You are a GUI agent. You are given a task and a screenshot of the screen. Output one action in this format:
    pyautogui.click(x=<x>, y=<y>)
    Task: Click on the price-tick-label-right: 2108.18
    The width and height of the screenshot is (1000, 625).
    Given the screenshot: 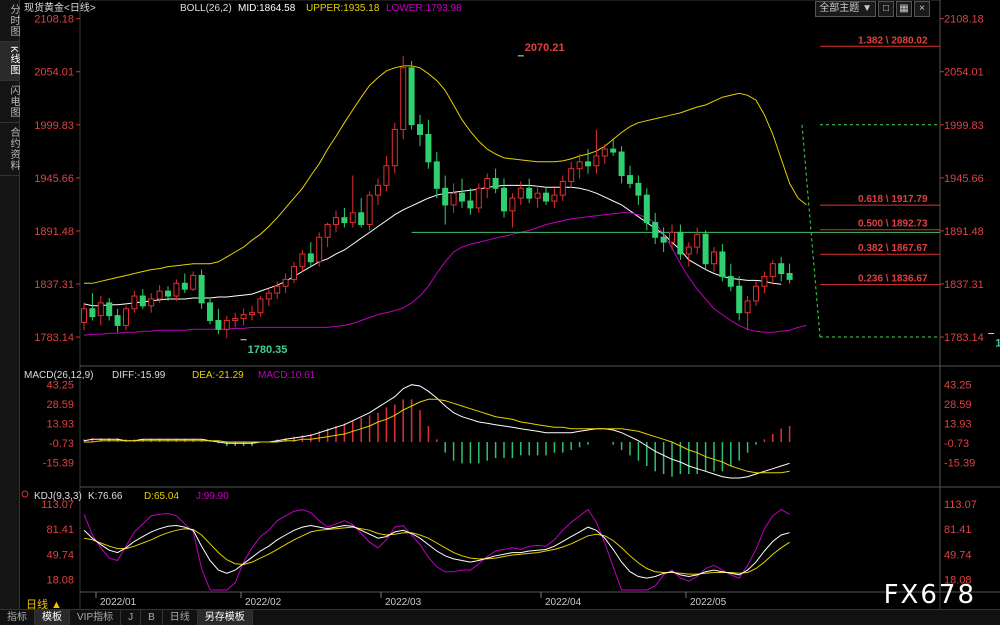 What is the action you would take?
    pyautogui.click(x=964, y=20)
    